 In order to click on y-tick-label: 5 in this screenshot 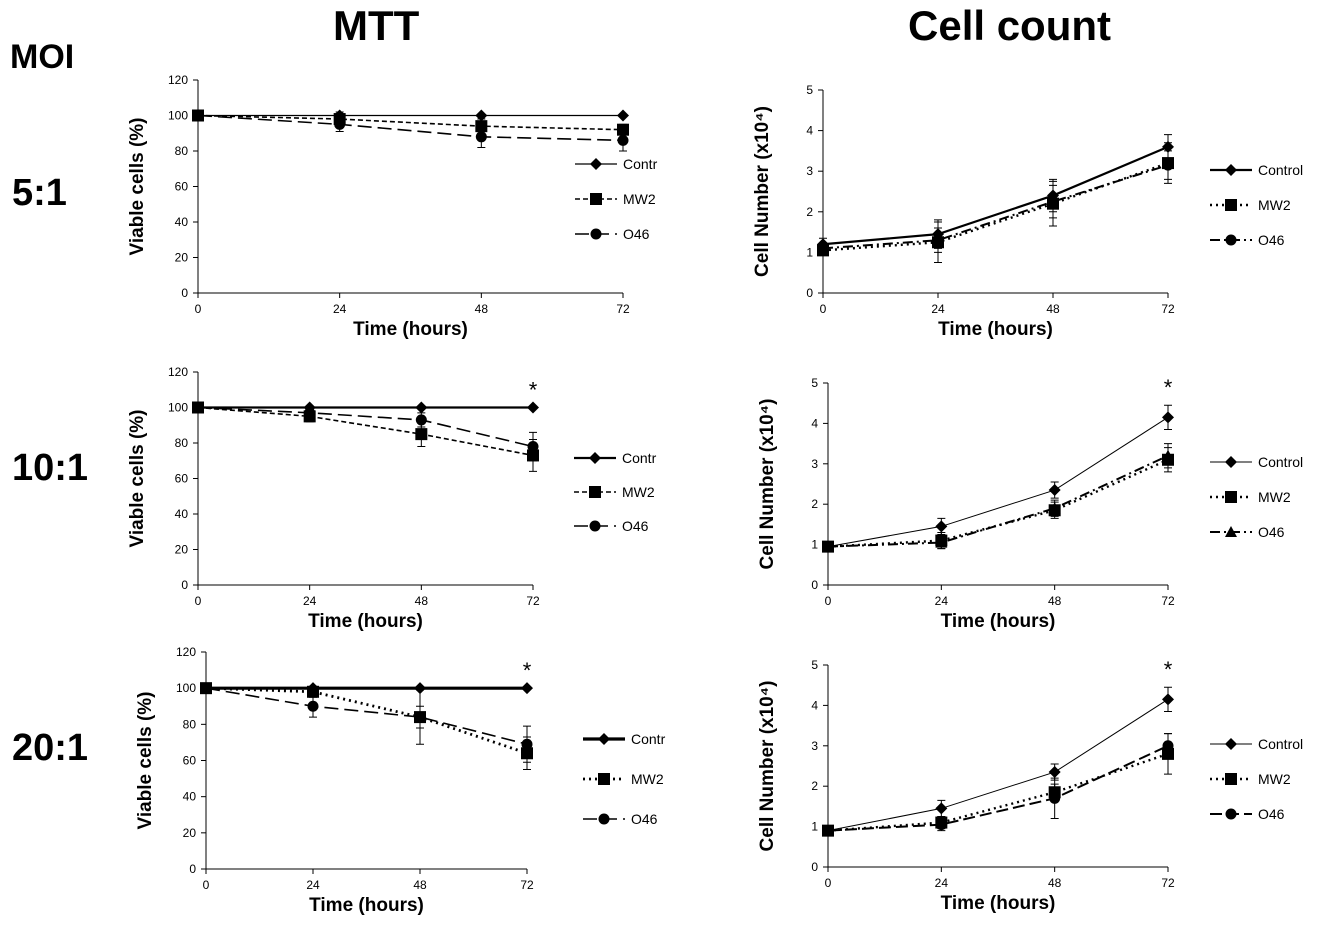, I will do `click(809, 90)`.